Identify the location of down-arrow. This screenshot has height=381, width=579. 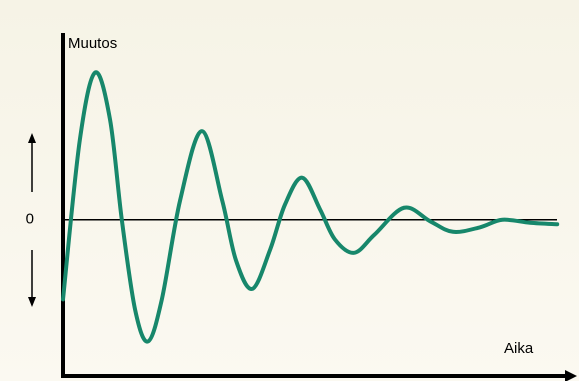
(32, 278).